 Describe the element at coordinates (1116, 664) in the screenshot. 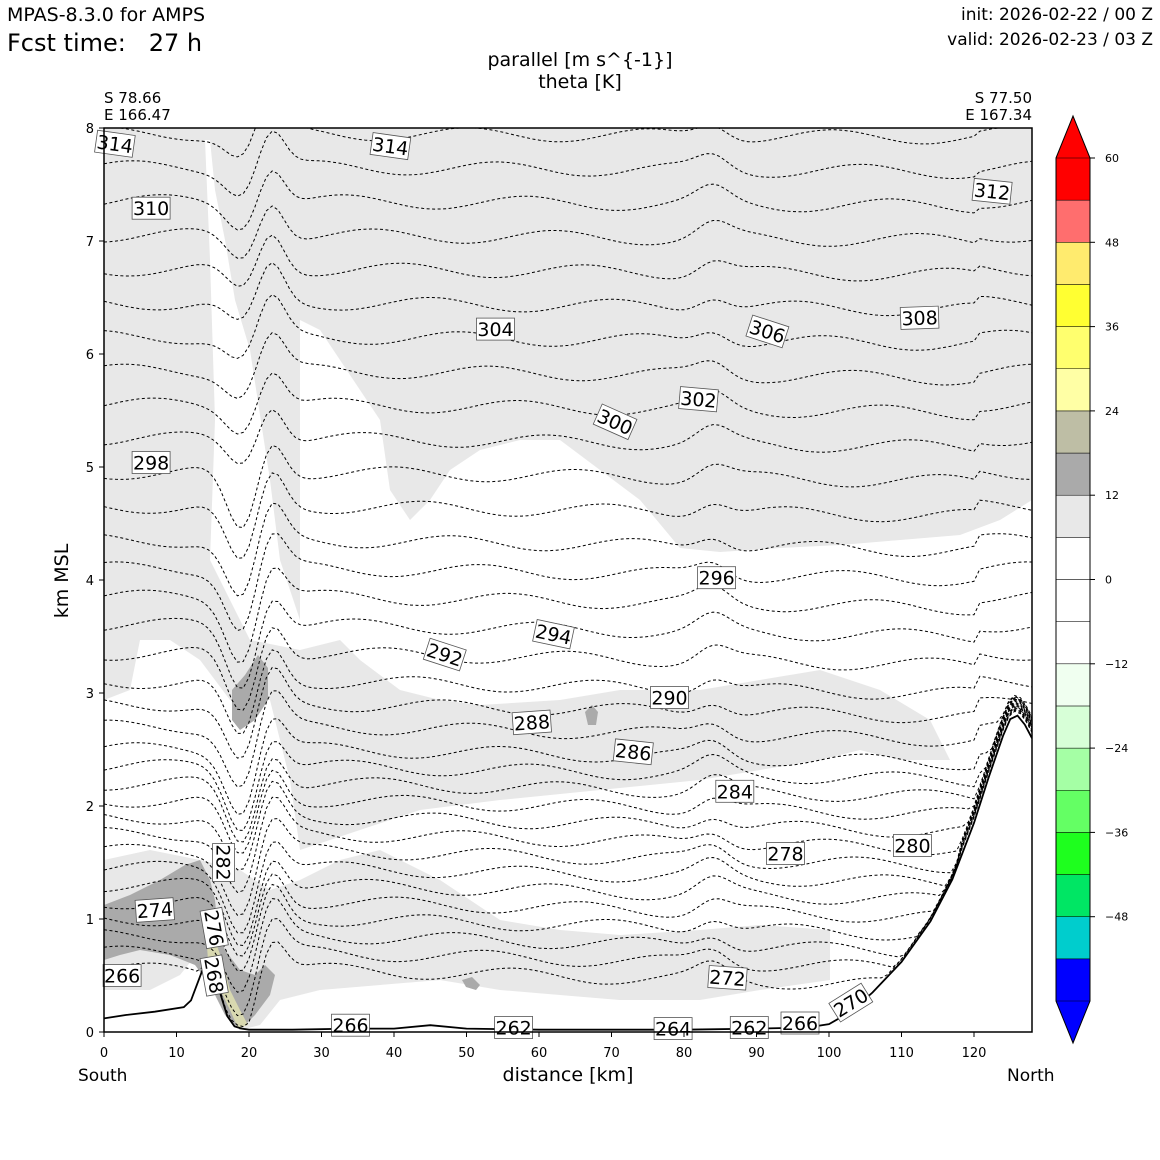

I see `colorbar-tick-label: −12` at that location.